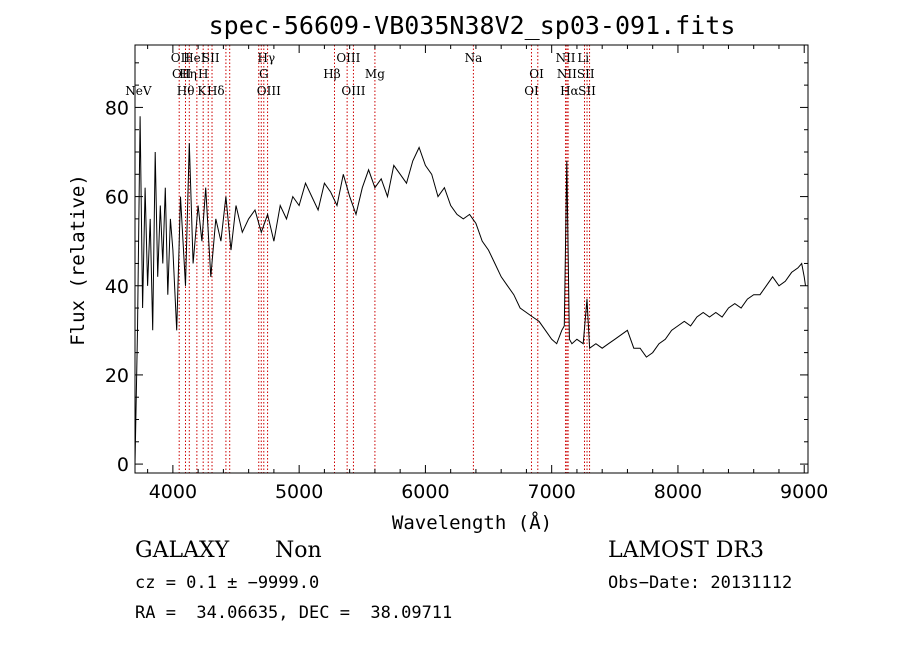 The image size is (900, 649). What do you see at coordinates (348, 58) in the screenshot?
I see `line-label-13: OIII` at bounding box center [348, 58].